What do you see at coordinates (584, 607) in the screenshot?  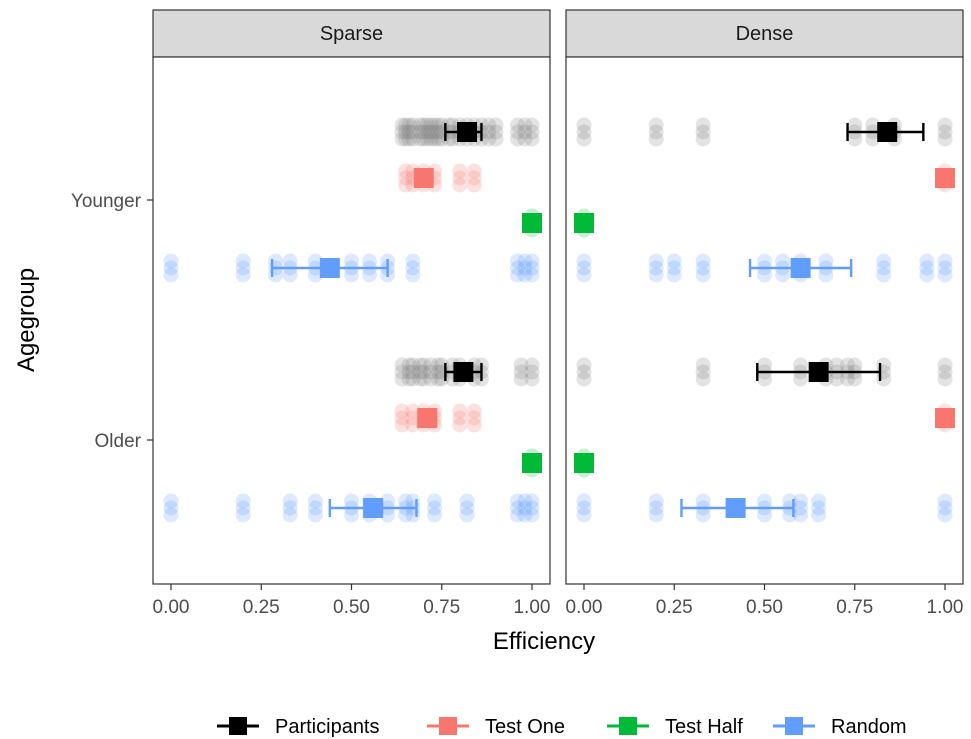 I see `x-tick-label-dense-0: 0.00` at bounding box center [584, 607].